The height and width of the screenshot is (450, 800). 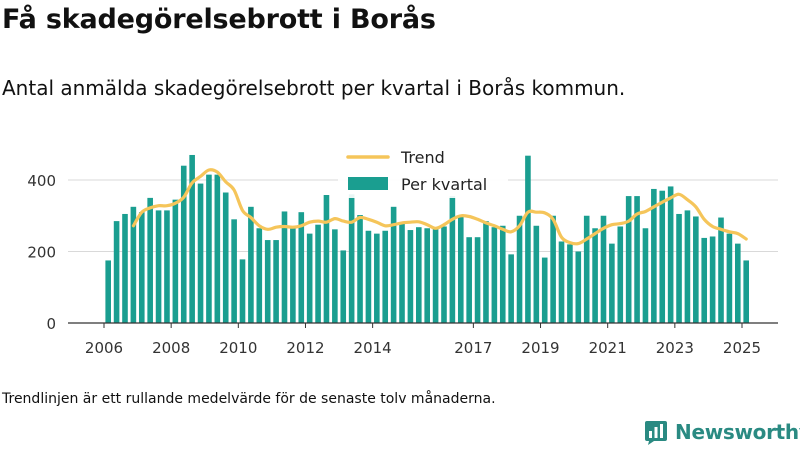 I want to click on bar-2023-Q2, so click(x=687, y=266).